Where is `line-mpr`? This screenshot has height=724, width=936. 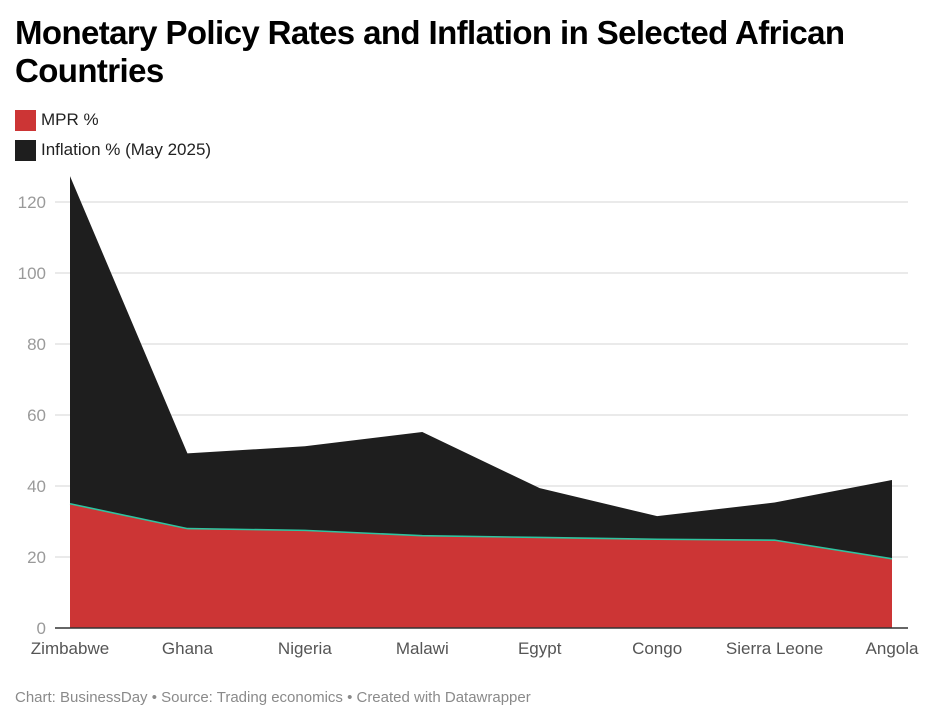 line-mpr is located at coordinates (481, 531).